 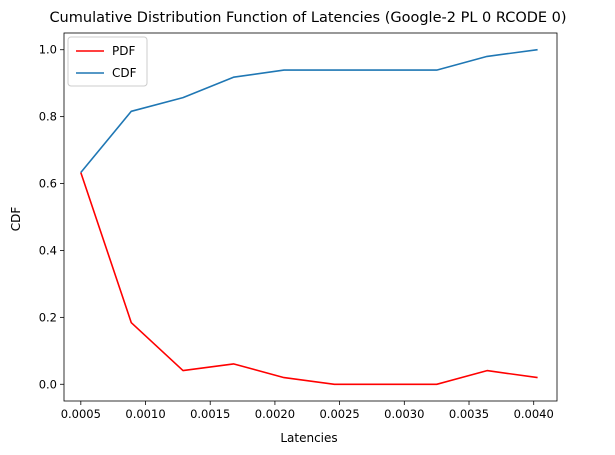 What do you see at coordinates (275, 414) in the screenshot?
I see `x-tick-label: 0.0020` at bounding box center [275, 414].